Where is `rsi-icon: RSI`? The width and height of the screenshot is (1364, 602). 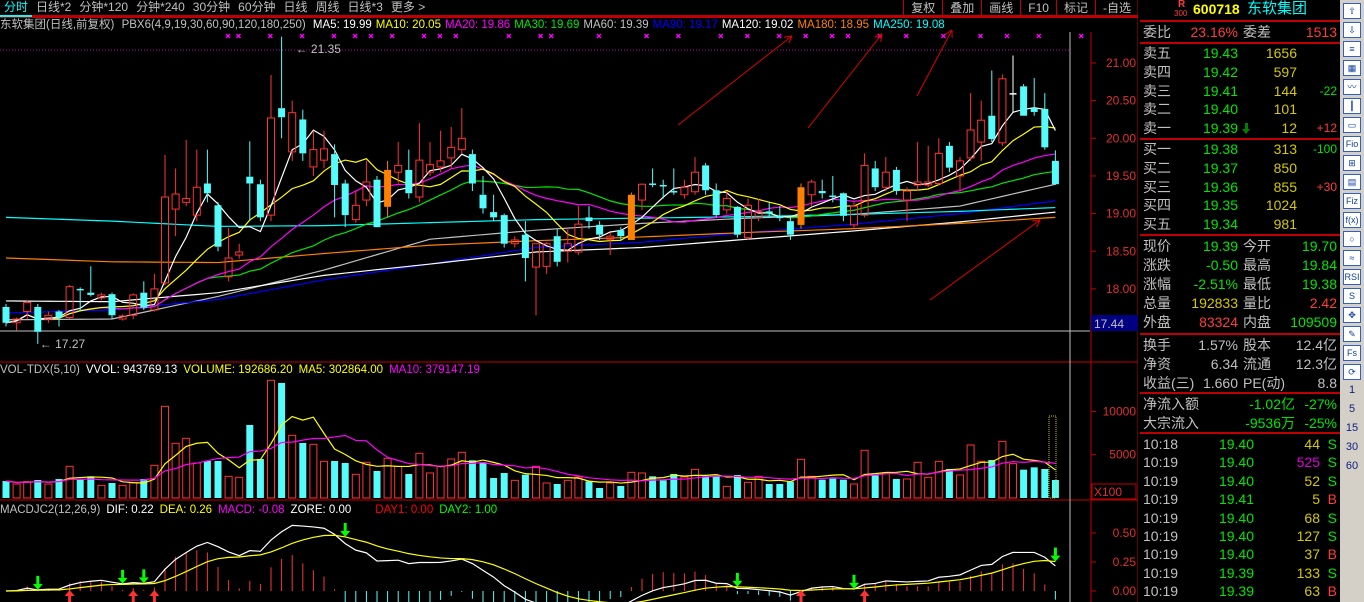 rsi-icon: RSI is located at coordinates (1352, 277).